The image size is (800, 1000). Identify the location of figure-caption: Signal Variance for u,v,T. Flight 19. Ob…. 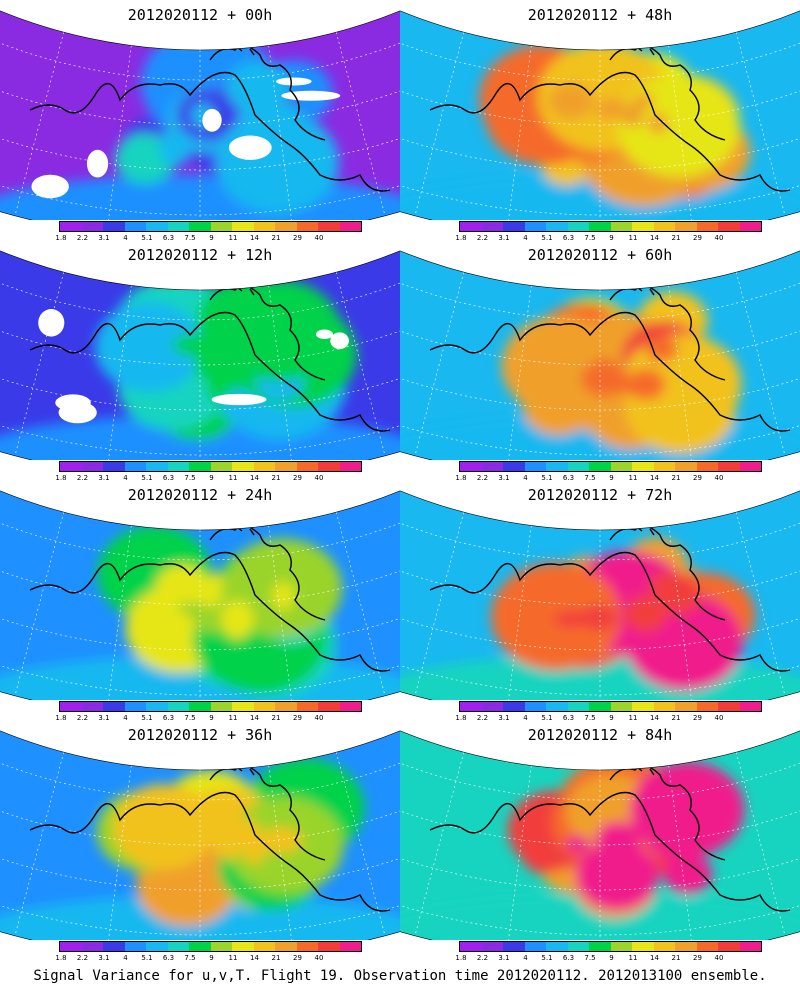
(400, 976).